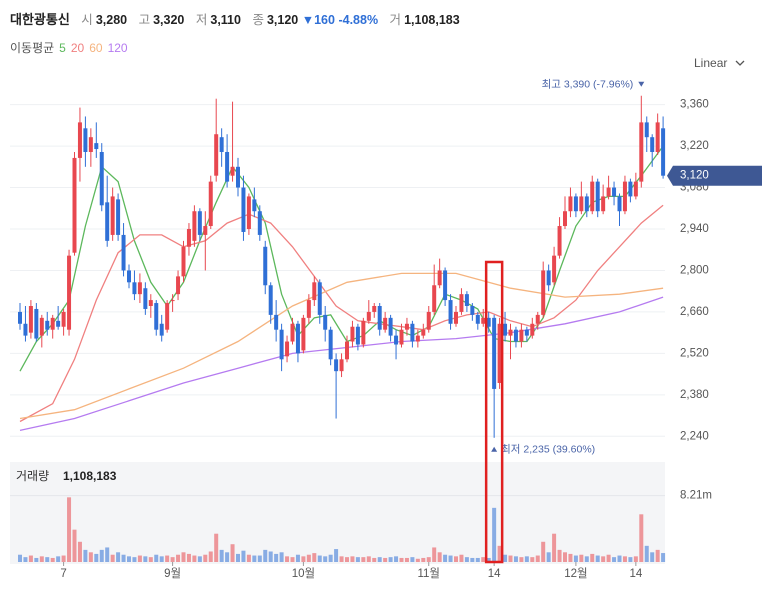 The width and height of the screenshot is (773, 591). I want to click on value: 3,280, so click(111, 20).